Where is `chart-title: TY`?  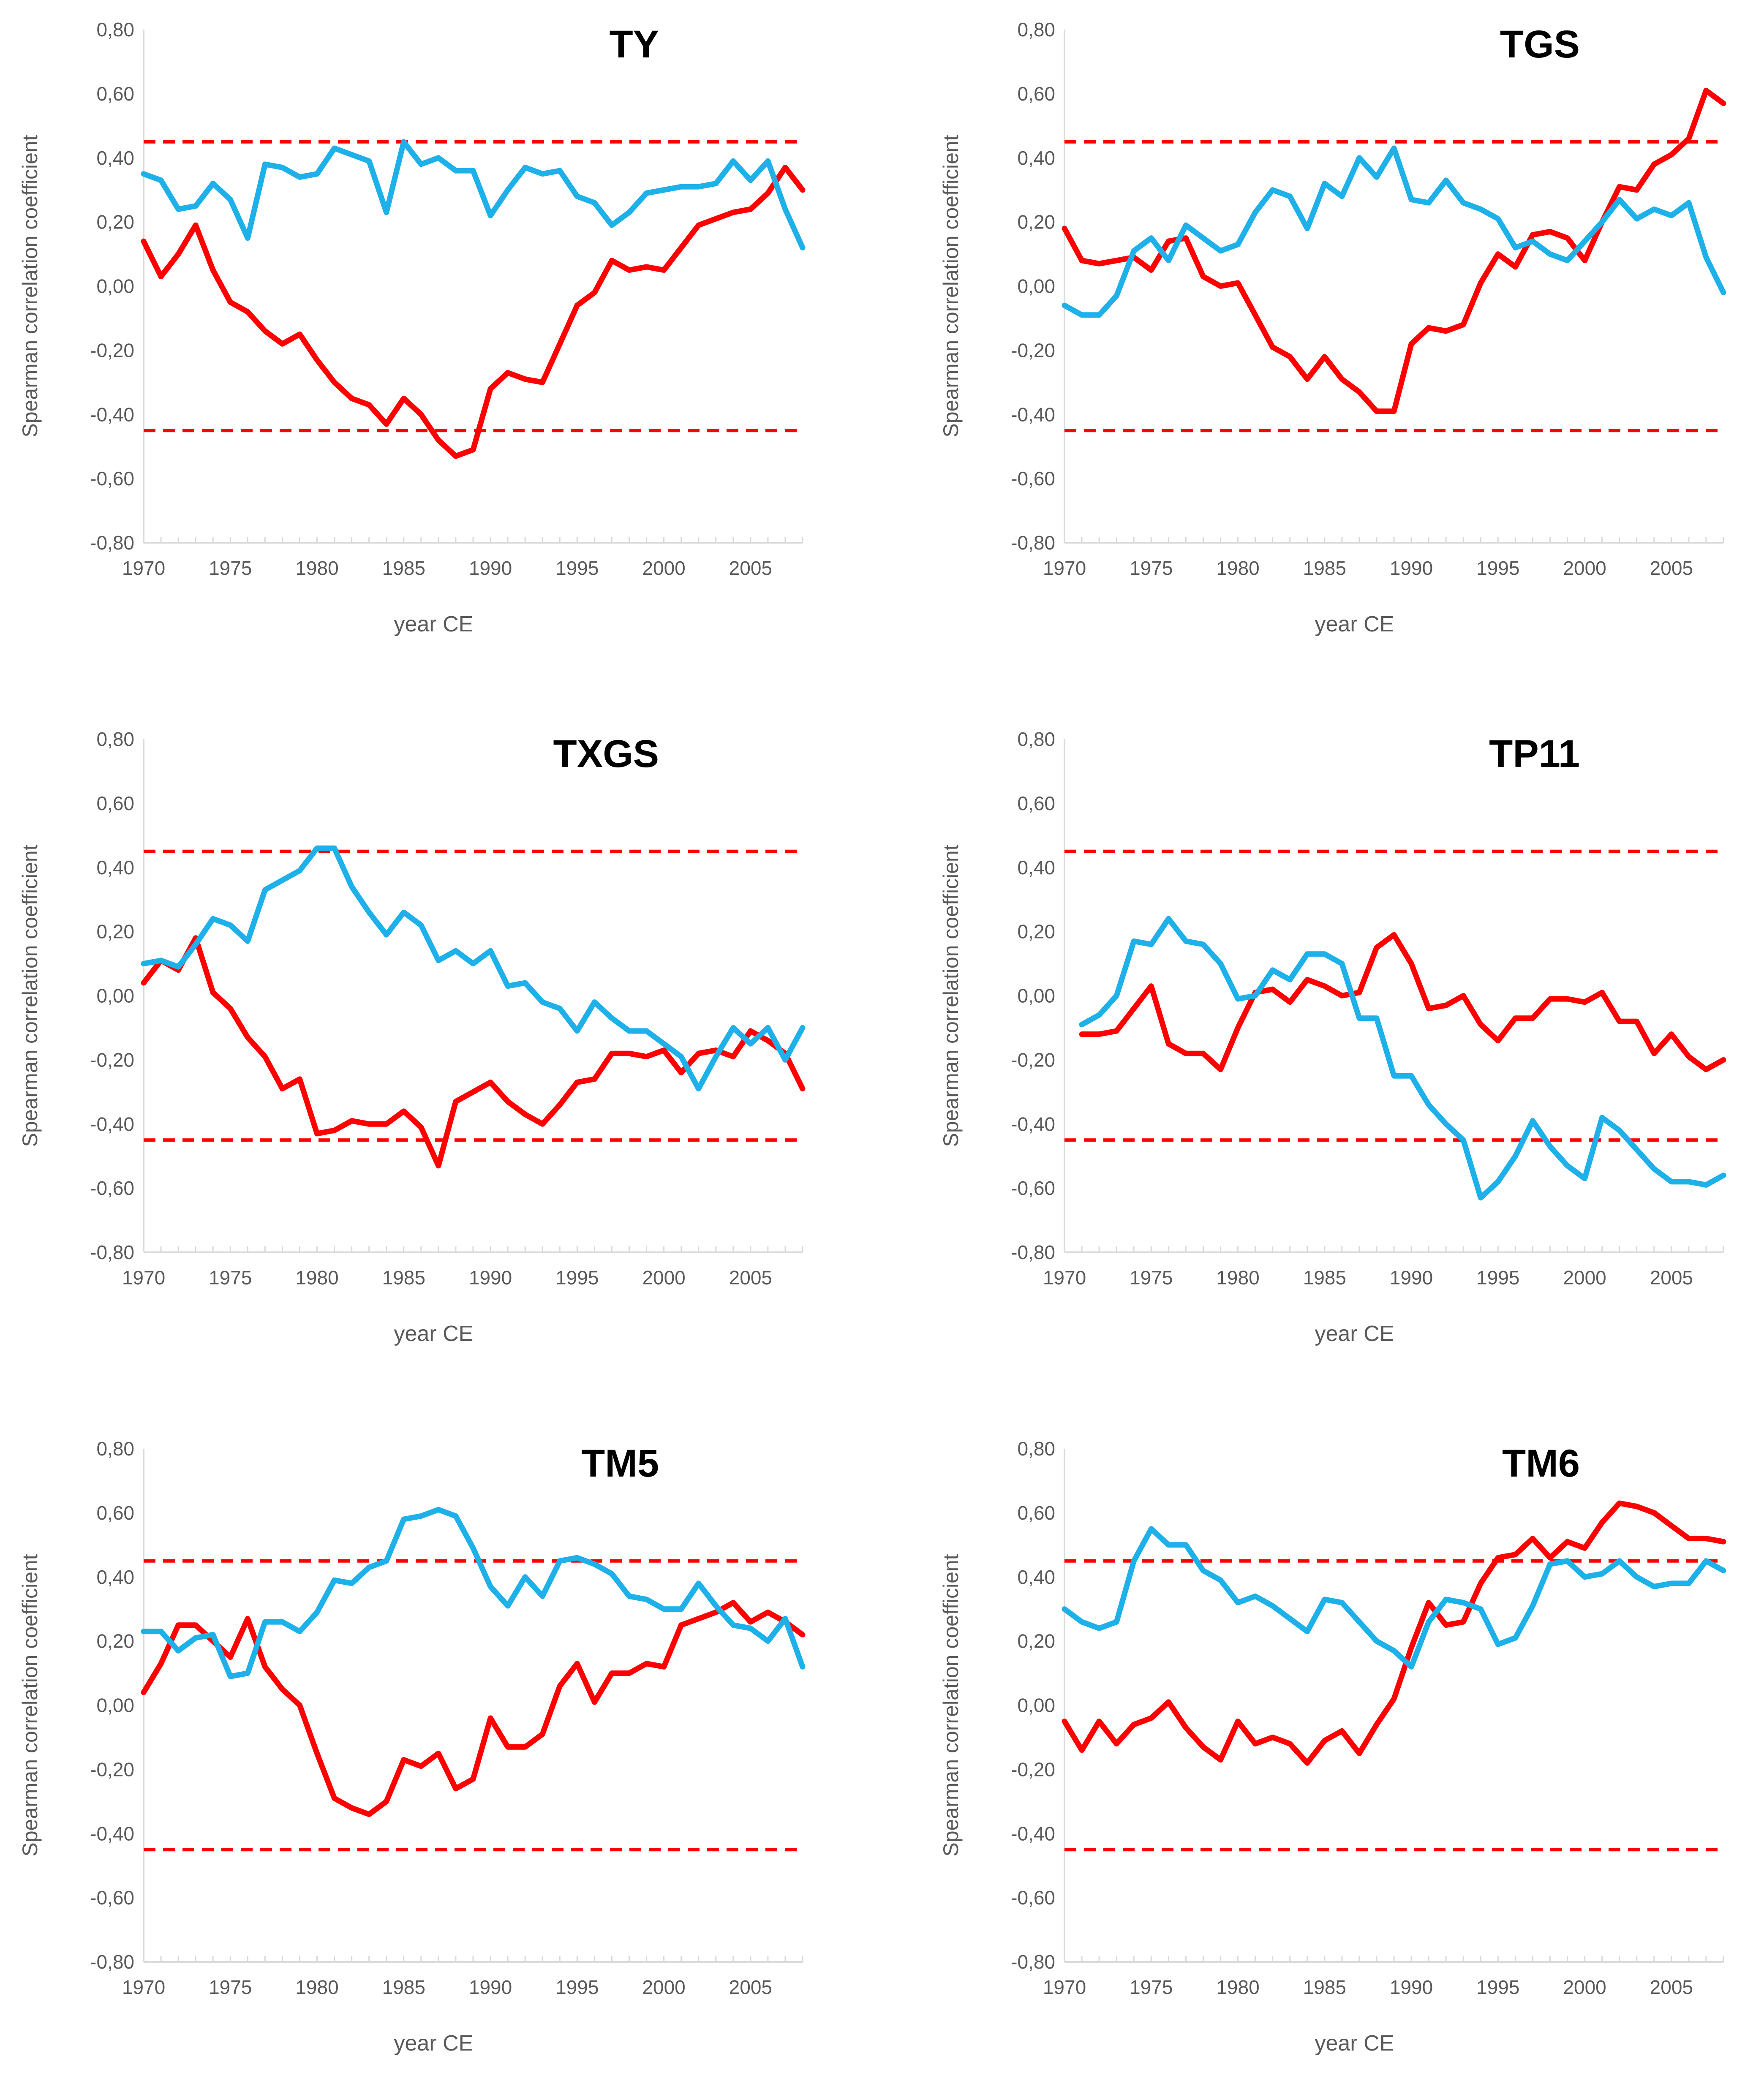
chart-title: TY is located at coordinates (634, 44).